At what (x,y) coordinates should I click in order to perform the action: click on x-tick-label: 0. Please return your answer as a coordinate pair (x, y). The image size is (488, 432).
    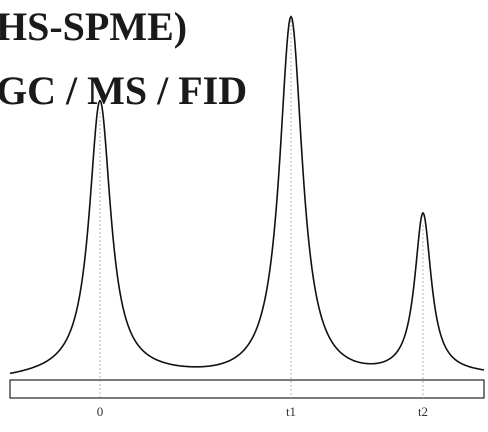
    Looking at the image, I should click on (100, 411).